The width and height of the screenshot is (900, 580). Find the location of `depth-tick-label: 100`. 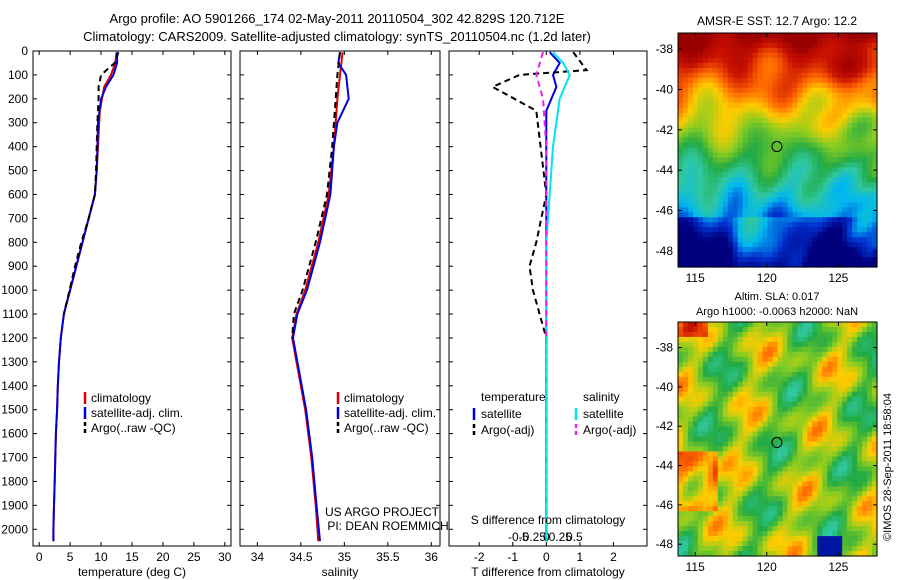

depth-tick-label: 100 is located at coordinates (18, 75).